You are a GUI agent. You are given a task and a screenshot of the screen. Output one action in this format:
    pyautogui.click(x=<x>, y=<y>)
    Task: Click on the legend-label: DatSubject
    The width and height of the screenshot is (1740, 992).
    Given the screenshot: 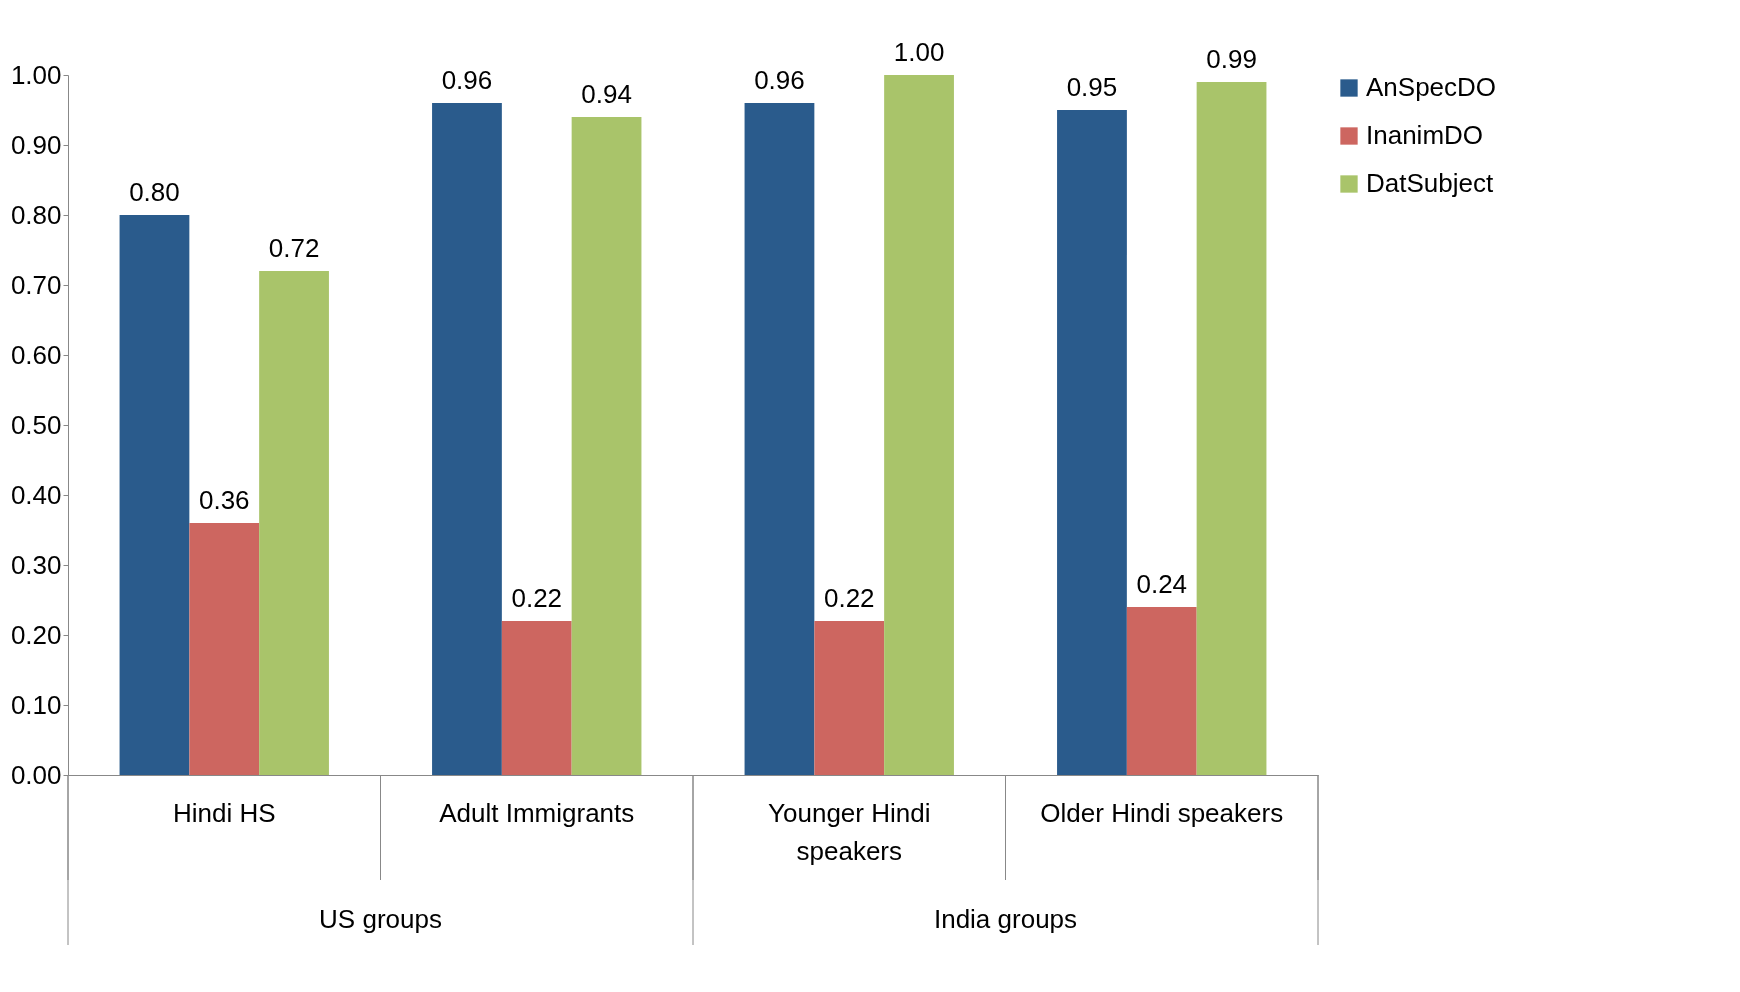 What is the action you would take?
    pyautogui.click(x=1430, y=183)
    